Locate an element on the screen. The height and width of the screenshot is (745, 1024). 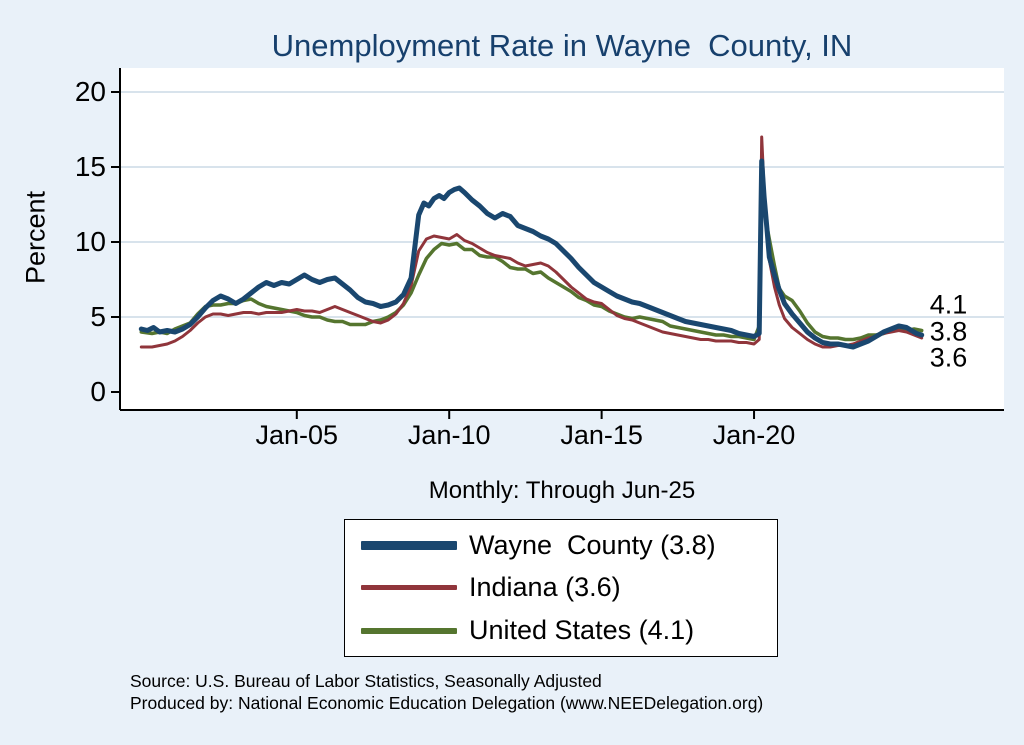
y-tick-label: 5 is located at coordinates (98, 316).